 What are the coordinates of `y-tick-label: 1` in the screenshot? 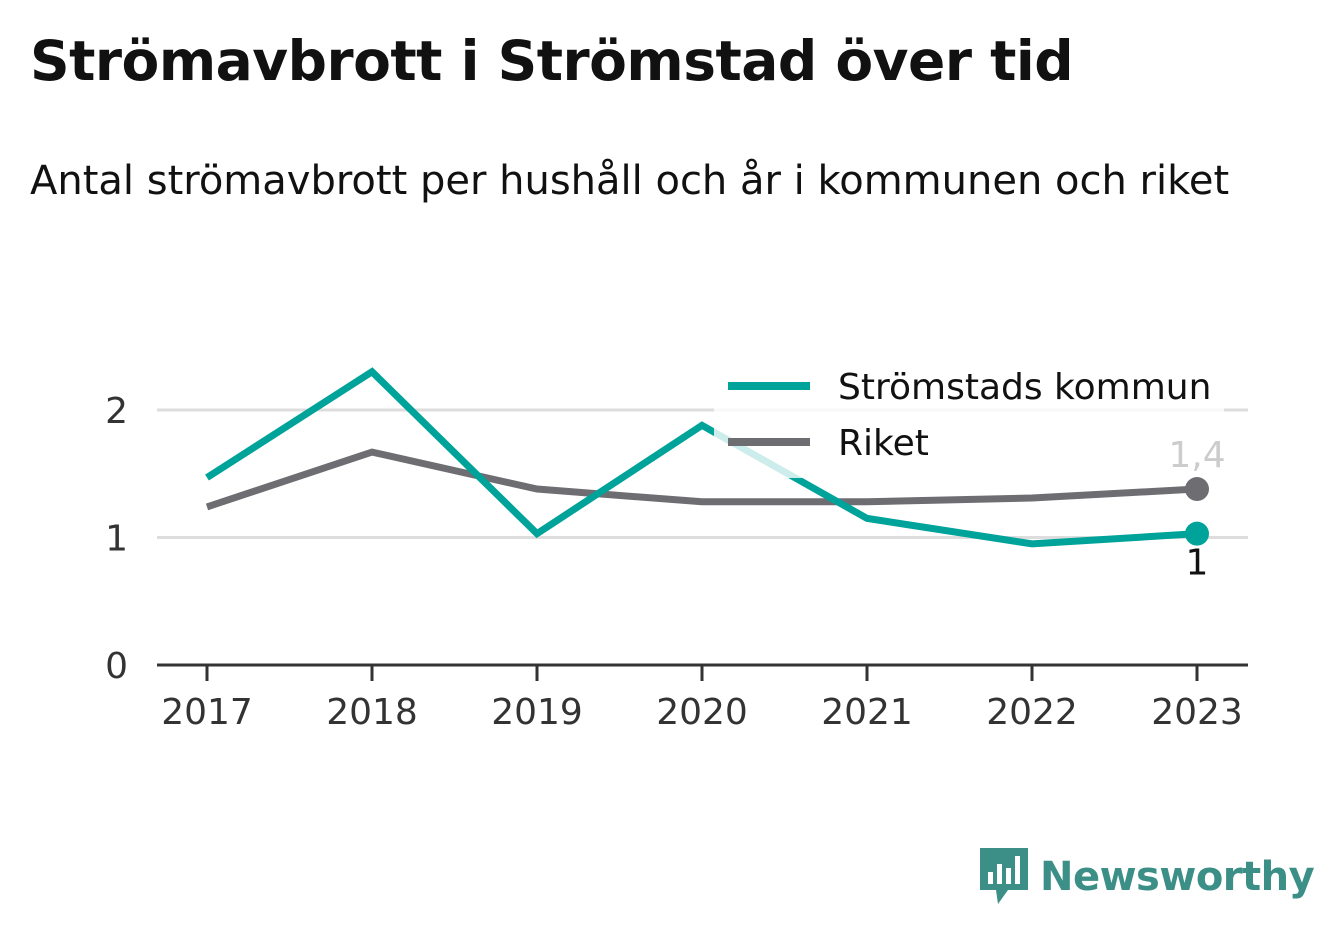 It's located at (116, 539).